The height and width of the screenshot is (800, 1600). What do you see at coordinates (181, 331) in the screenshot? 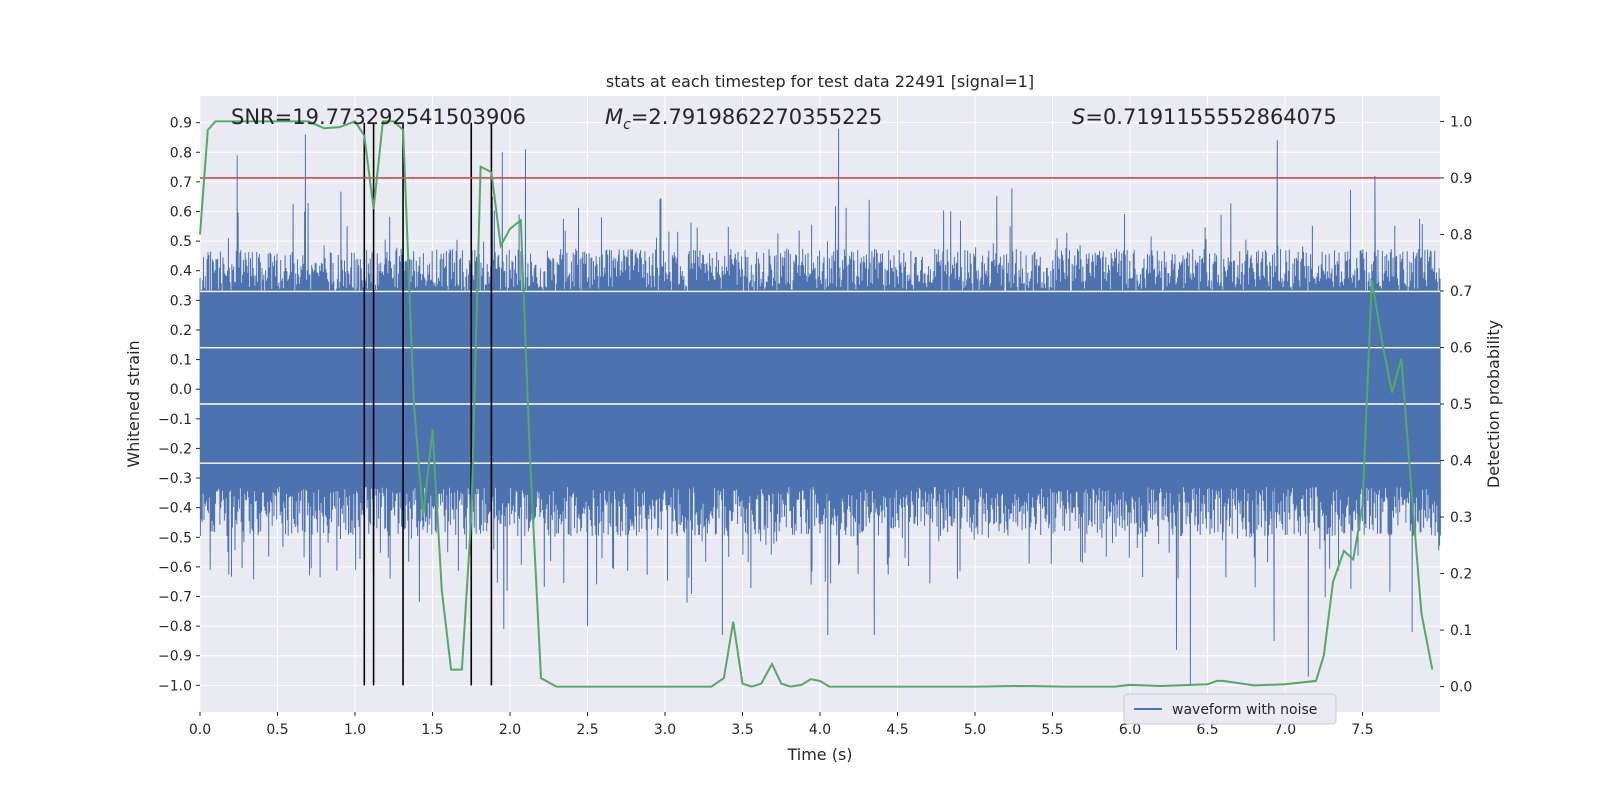
I see `y-tick-label-12: 0.2` at bounding box center [181, 331].